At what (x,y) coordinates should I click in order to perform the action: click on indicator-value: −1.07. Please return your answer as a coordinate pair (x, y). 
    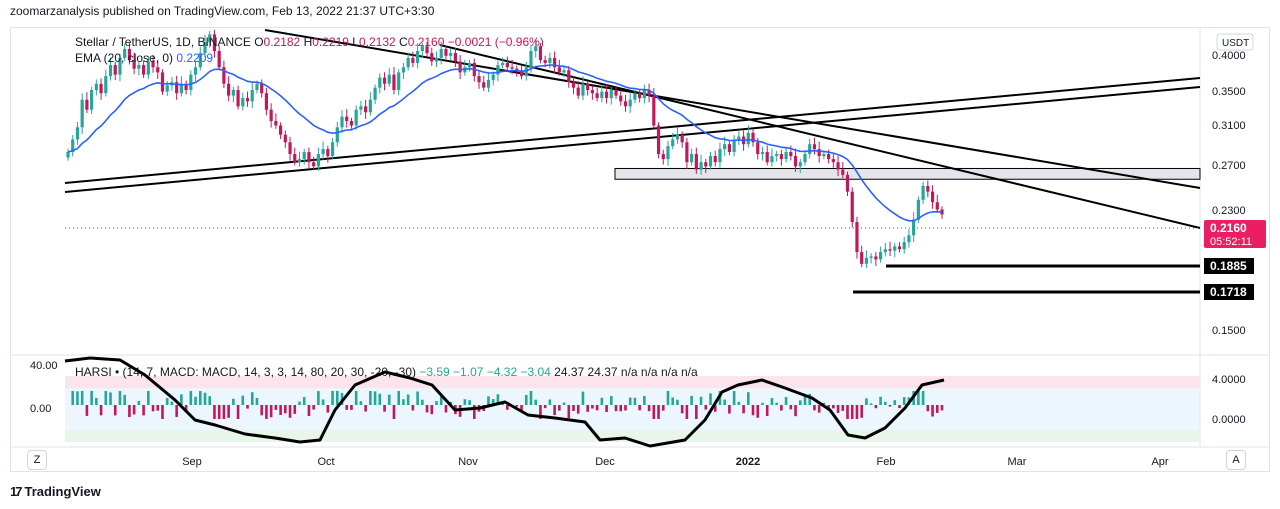
    Looking at the image, I should click on (470, 372).